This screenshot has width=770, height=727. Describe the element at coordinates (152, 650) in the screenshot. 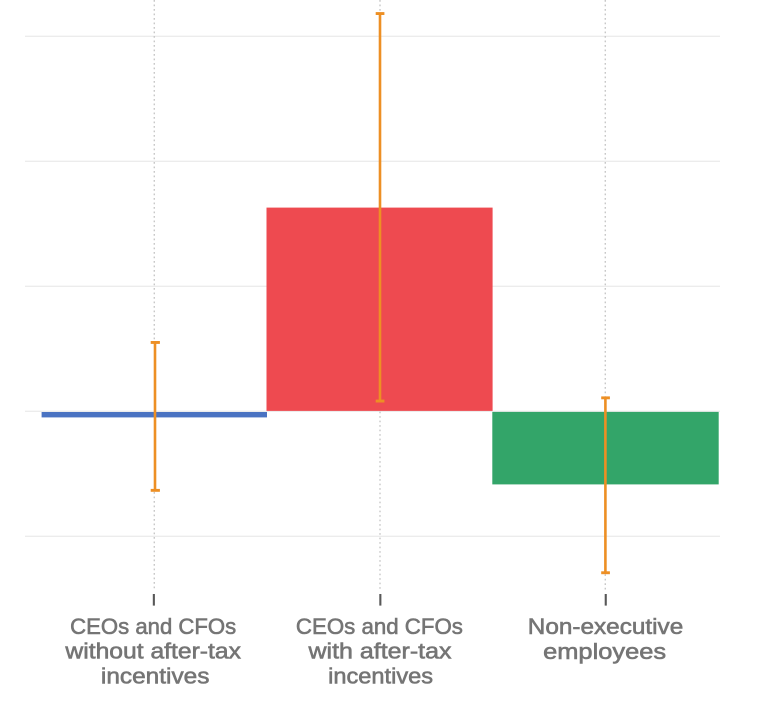

I see `svg-text: without after-tax` at that location.